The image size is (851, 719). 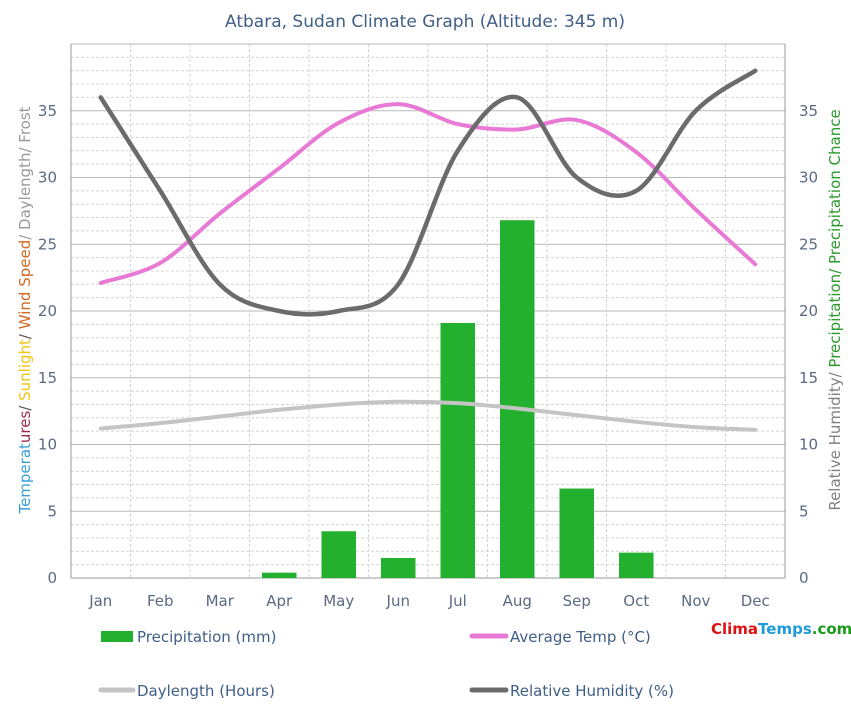 What do you see at coordinates (52, 578) in the screenshot?
I see `left-tick-label: 0` at bounding box center [52, 578].